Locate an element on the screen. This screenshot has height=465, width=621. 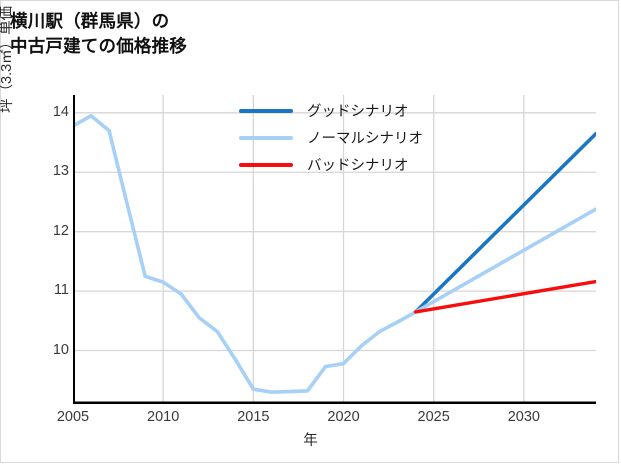
legend-item: グッドシナリオ is located at coordinates (354, 110).